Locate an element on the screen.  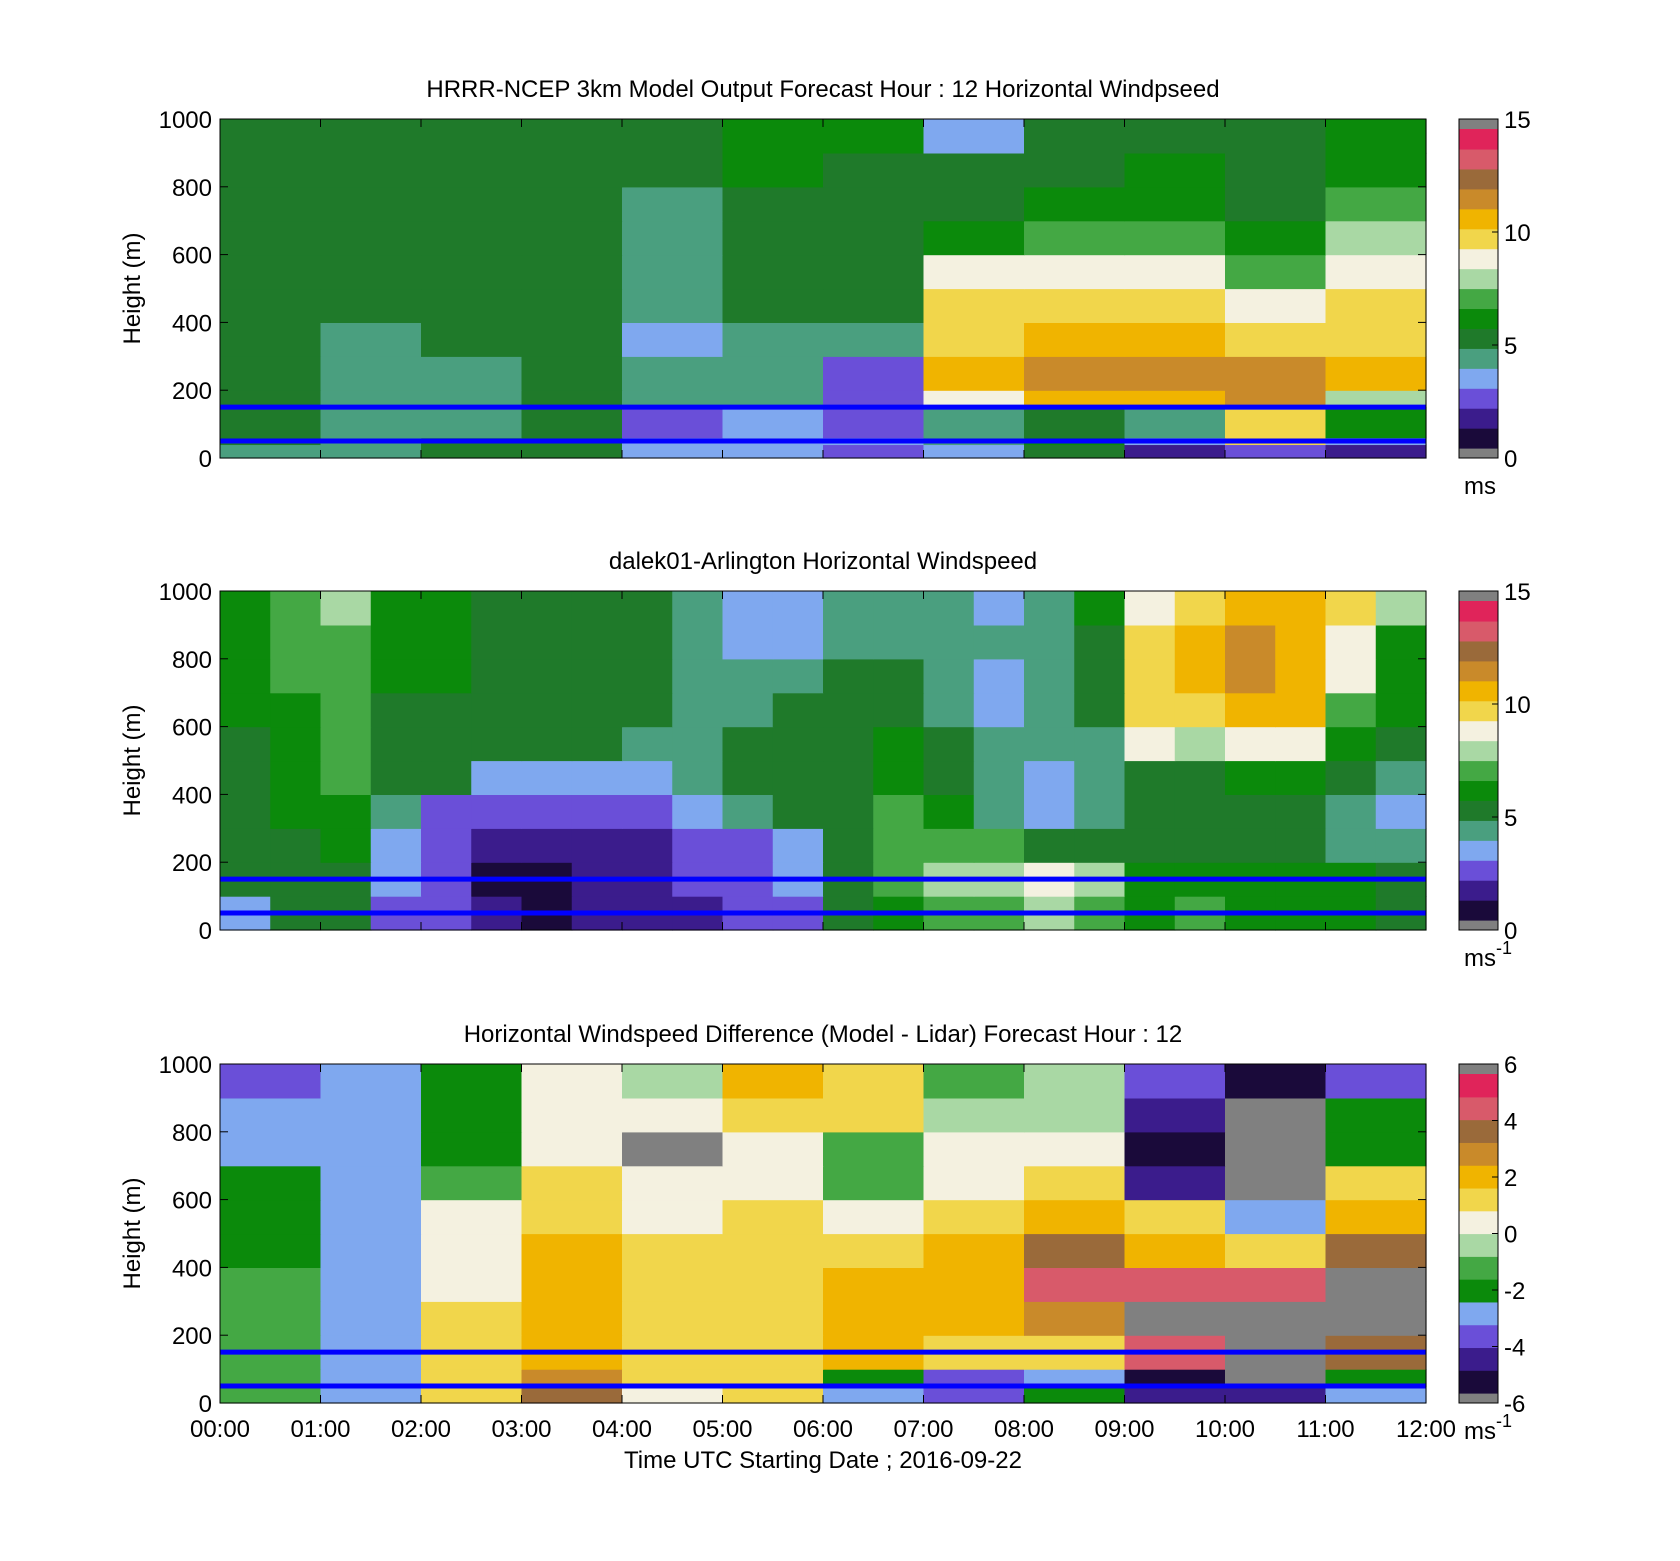
y-tick-label: 1000 is located at coordinates (185, 120).